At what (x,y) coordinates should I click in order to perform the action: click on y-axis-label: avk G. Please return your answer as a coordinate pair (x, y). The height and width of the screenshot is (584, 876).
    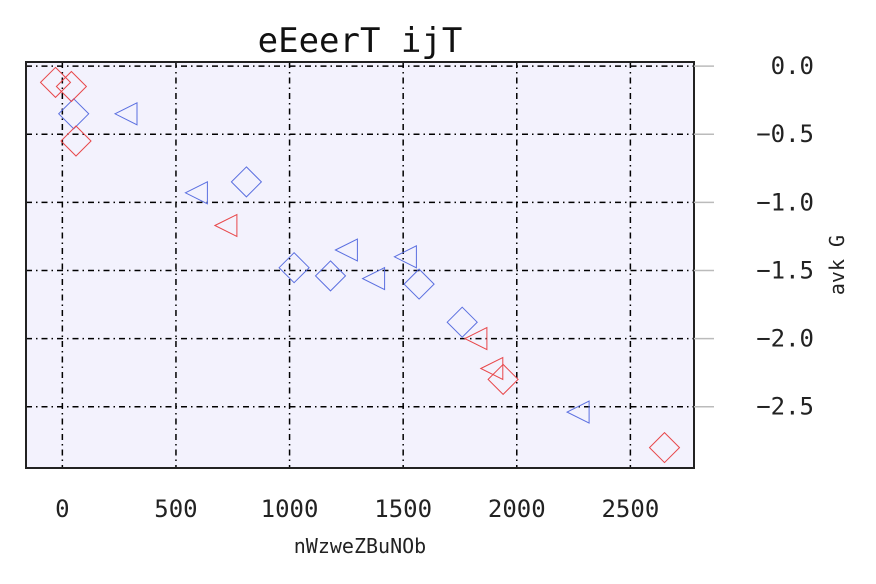
    Looking at the image, I should click on (837, 265).